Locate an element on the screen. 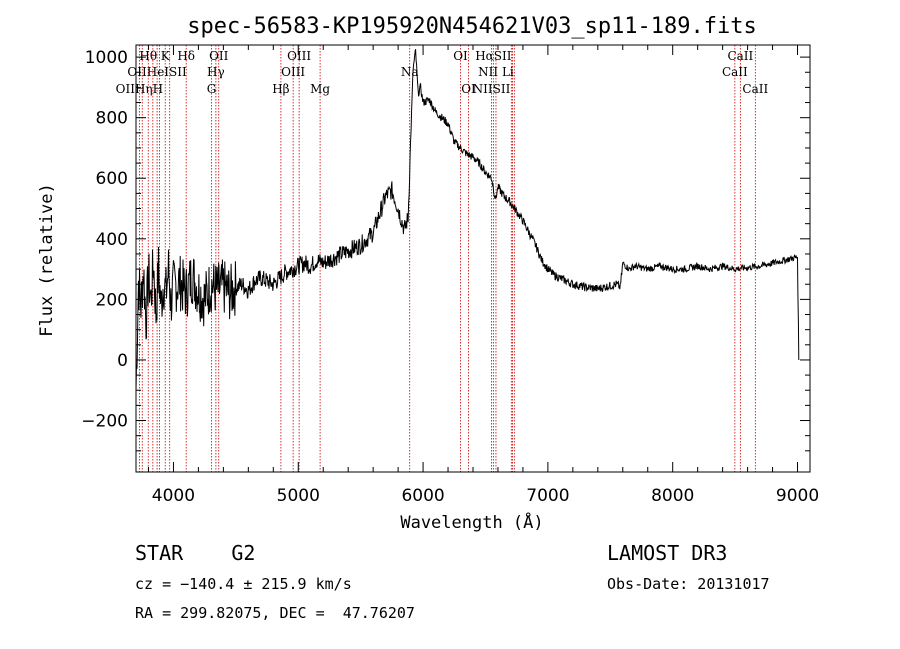  spectral-line-label: K is located at coordinates (166, 56).